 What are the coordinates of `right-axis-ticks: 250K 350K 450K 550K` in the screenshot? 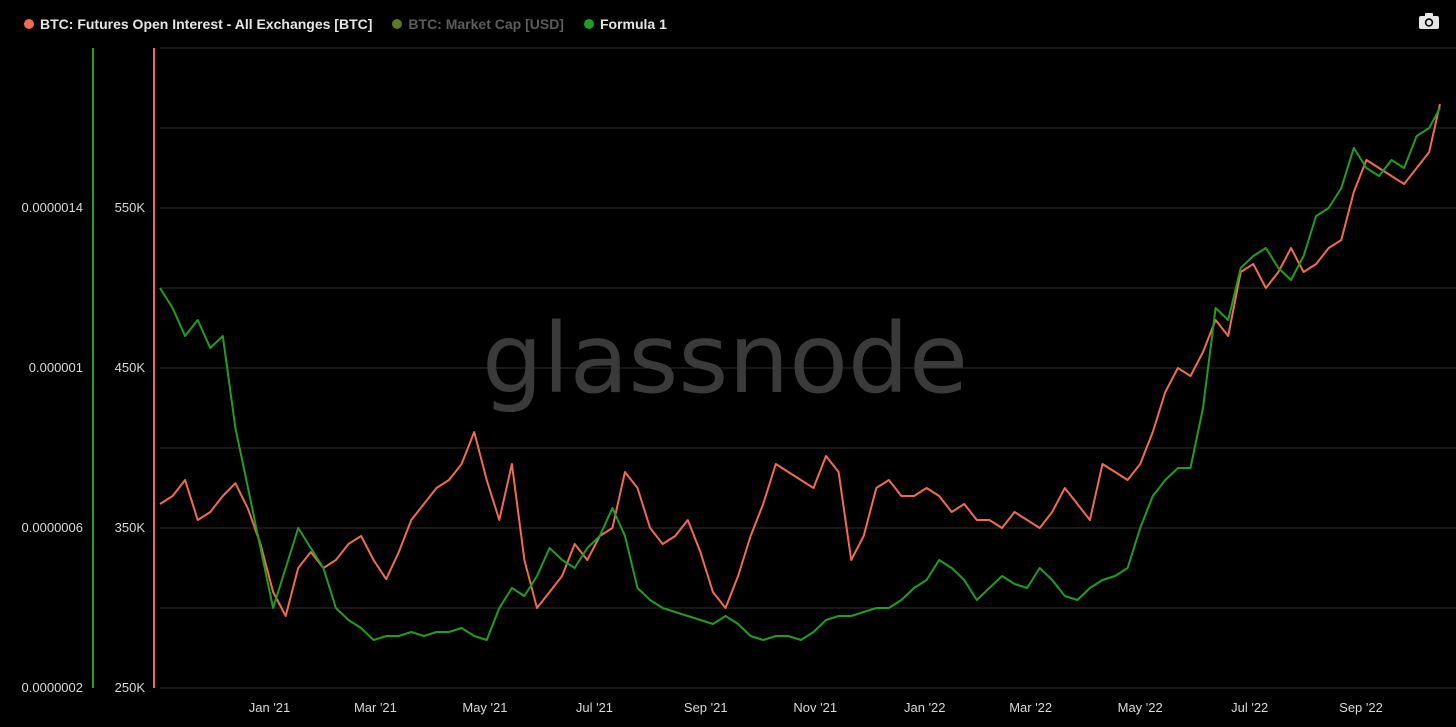 It's located at (130, 447).